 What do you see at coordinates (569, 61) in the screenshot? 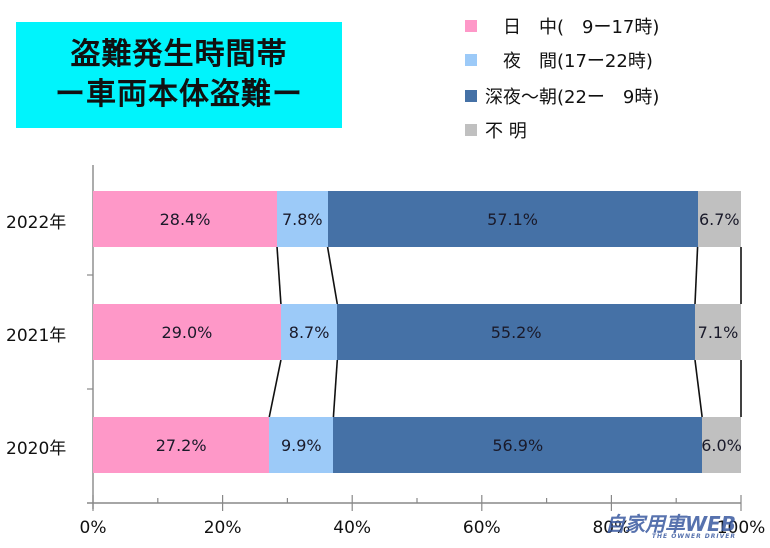
I see `legend-label: 夜 間(17ー22時)` at bounding box center [569, 61].